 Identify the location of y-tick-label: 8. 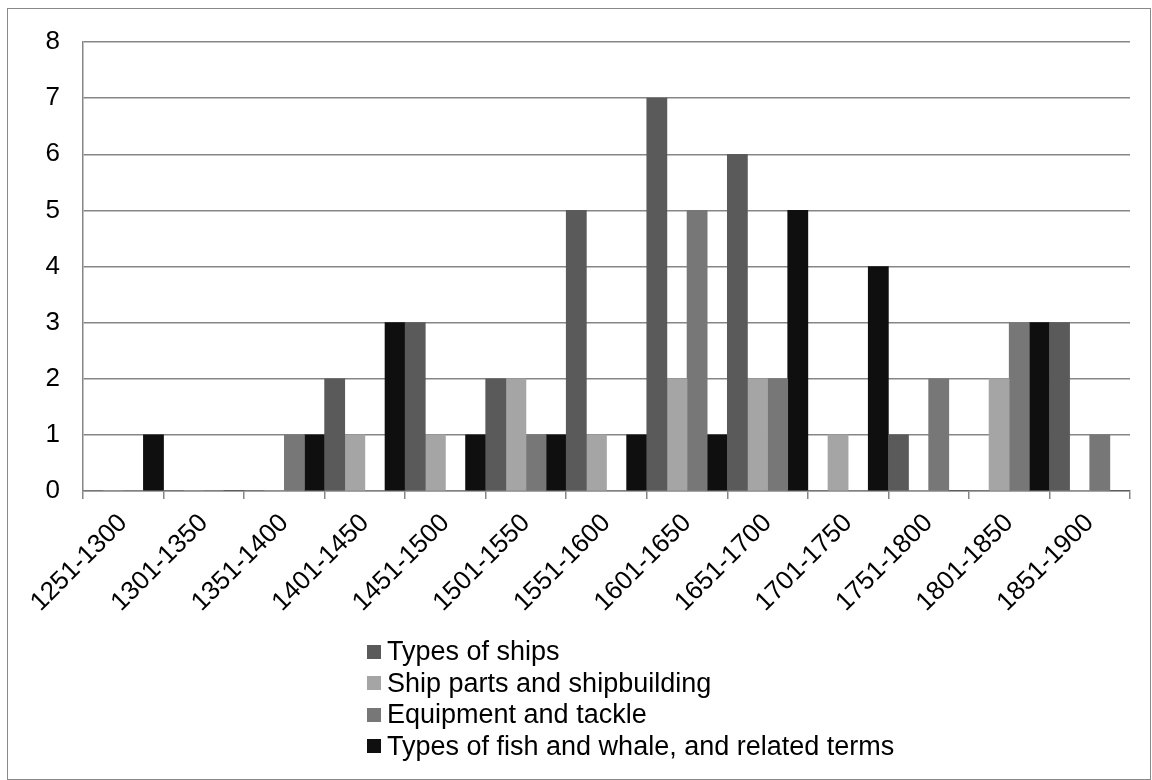
(52, 40).